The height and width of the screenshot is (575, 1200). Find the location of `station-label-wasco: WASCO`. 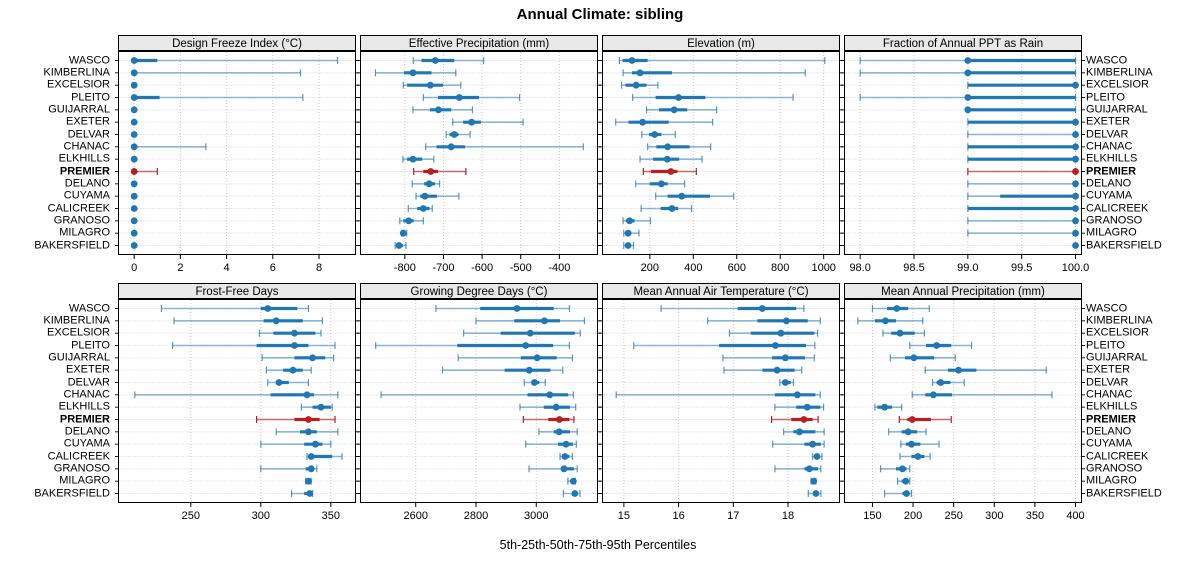

station-label-wasco: WASCO is located at coordinates (89, 308).